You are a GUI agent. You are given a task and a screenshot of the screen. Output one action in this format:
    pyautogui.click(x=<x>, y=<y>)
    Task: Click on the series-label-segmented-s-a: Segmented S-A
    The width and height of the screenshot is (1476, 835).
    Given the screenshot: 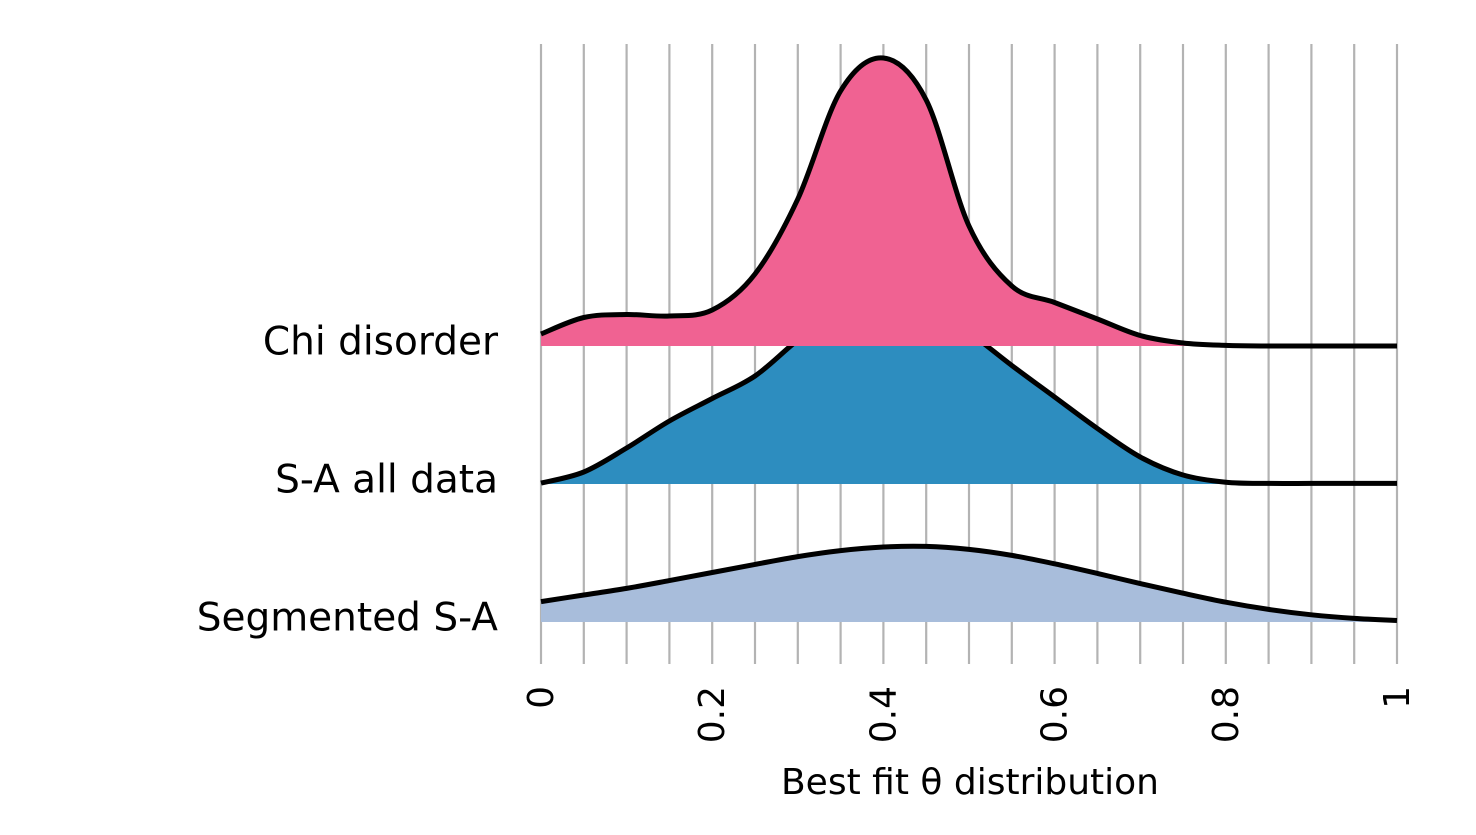 What is the action you would take?
    pyautogui.click(x=348, y=618)
    